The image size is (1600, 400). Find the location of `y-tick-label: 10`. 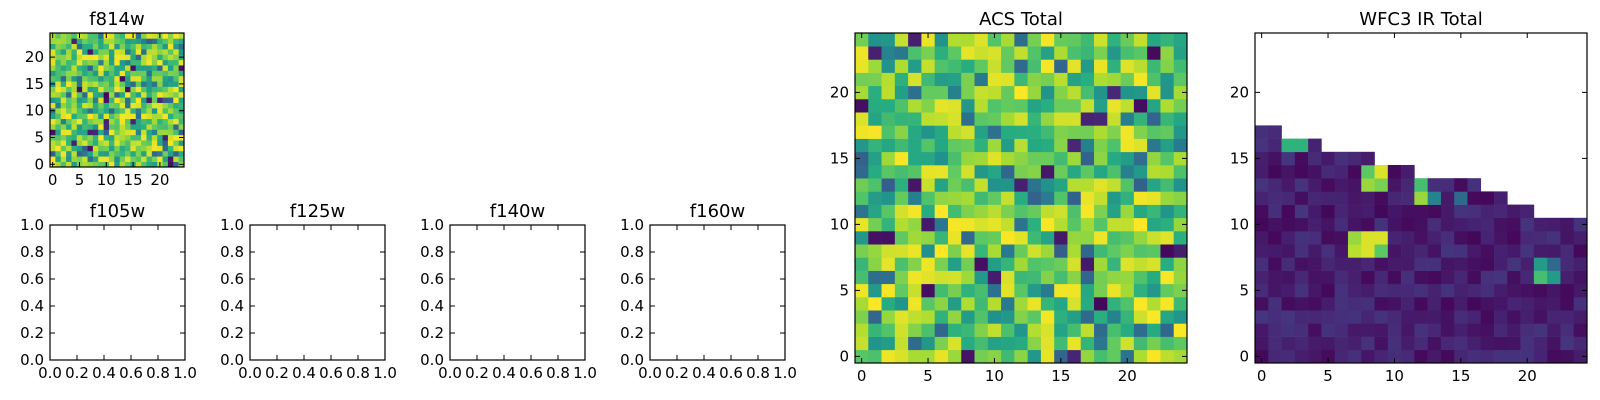

y-tick-label: 10 is located at coordinates (839, 224).